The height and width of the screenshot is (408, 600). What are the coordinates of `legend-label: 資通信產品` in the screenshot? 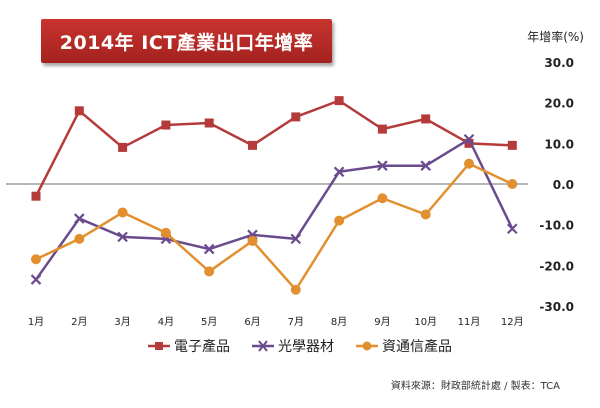 It's located at (417, 347).